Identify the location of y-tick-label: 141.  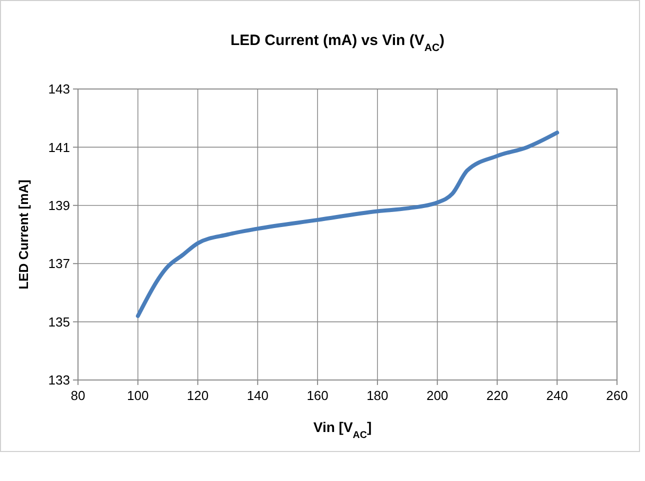
(59, 147).